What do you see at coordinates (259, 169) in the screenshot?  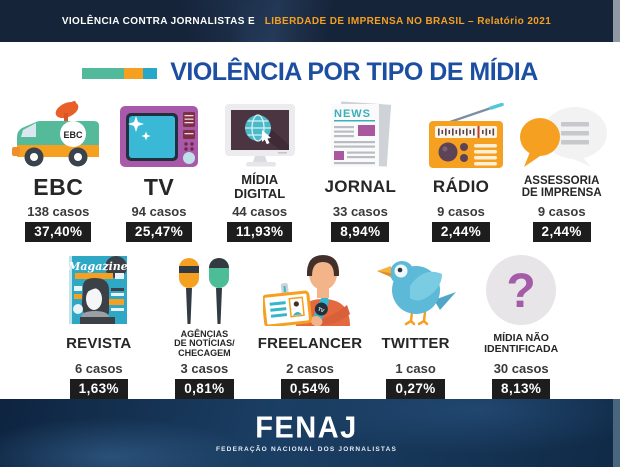 I see `media-card-midia-digital: MÍDIA DIGITAL 44 casos 11,93%` at bounding box center [259, 169].